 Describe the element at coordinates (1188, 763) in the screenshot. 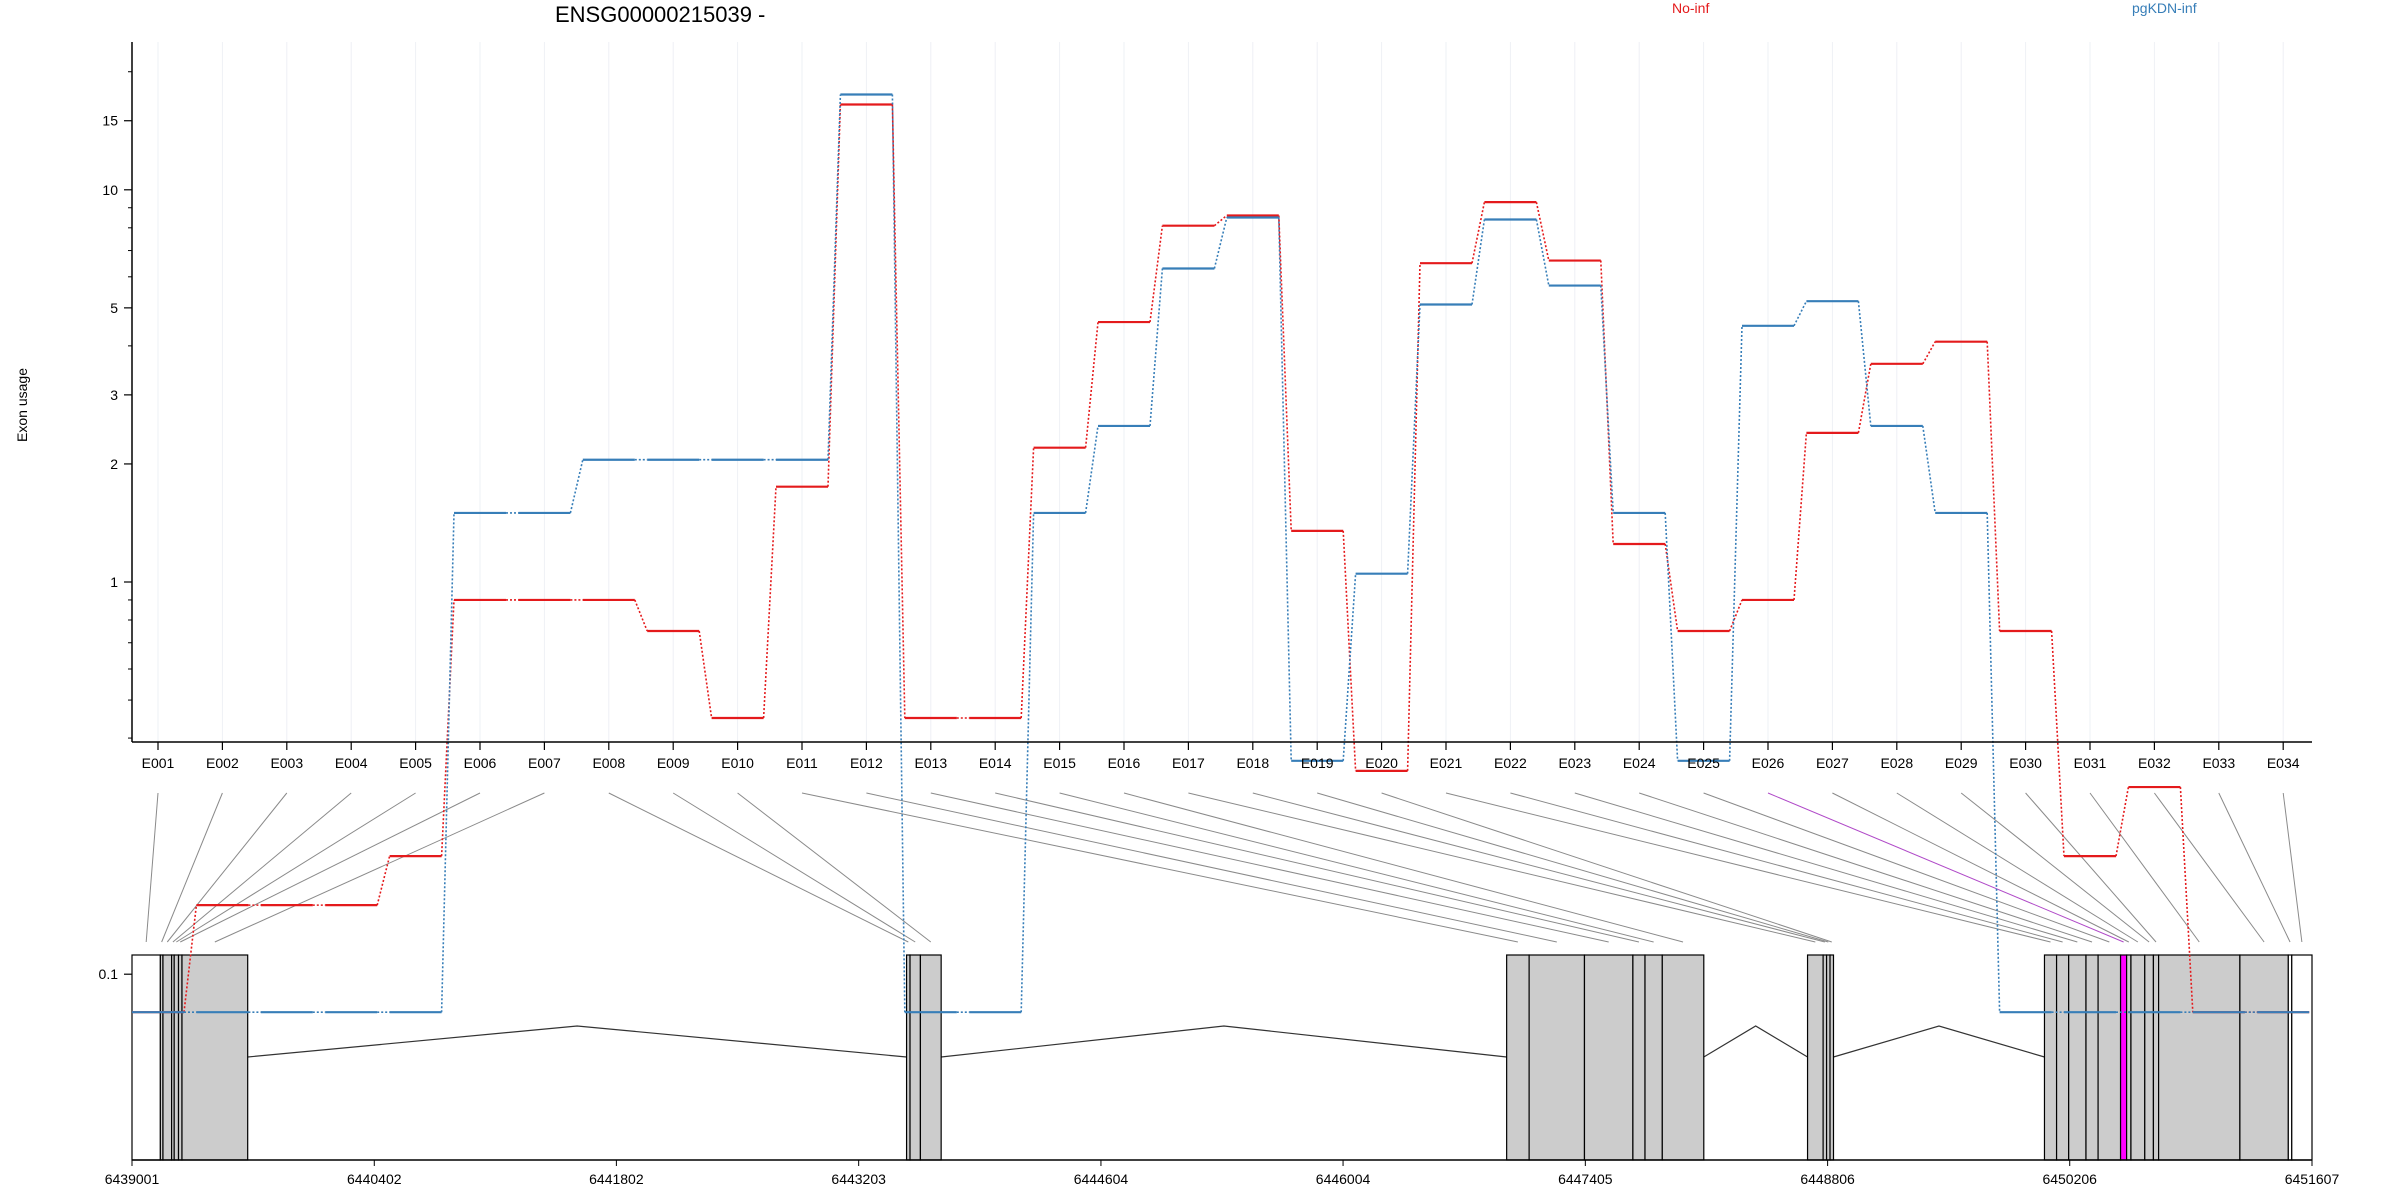

I see `x-tick-label: E017` at that location.